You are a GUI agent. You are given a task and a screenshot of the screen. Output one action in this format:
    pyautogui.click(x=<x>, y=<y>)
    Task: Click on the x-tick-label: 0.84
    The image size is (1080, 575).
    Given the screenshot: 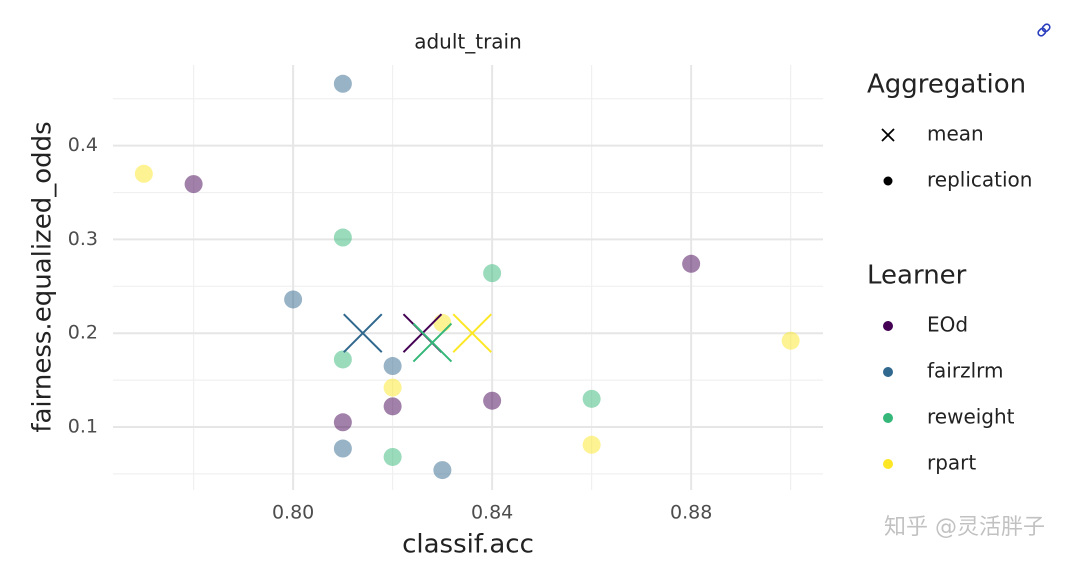 What is the action you would take?
    pyautogui.click(x=492, y=513)
    